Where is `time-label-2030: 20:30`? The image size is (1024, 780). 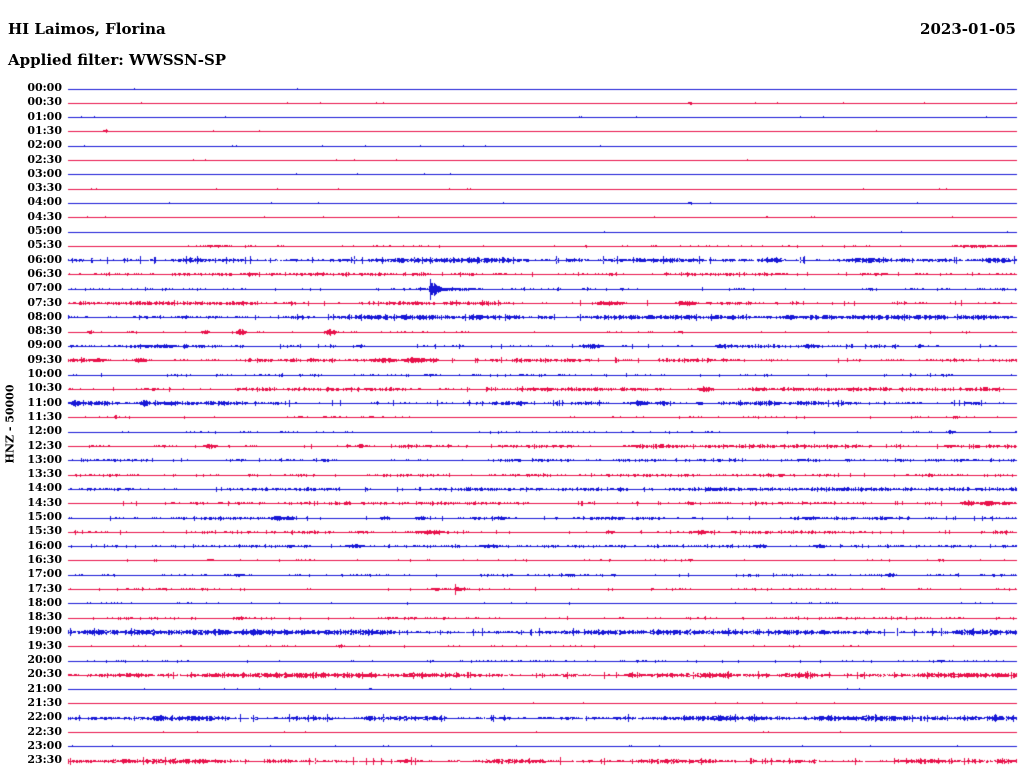 time-label-2030: 20:30 is located at coordinates (44, 674).